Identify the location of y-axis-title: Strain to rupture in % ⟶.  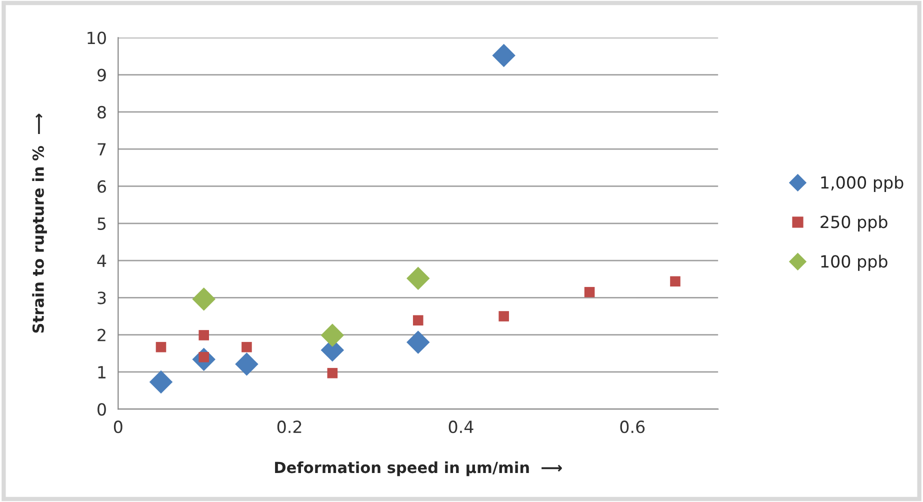
(39, 223).